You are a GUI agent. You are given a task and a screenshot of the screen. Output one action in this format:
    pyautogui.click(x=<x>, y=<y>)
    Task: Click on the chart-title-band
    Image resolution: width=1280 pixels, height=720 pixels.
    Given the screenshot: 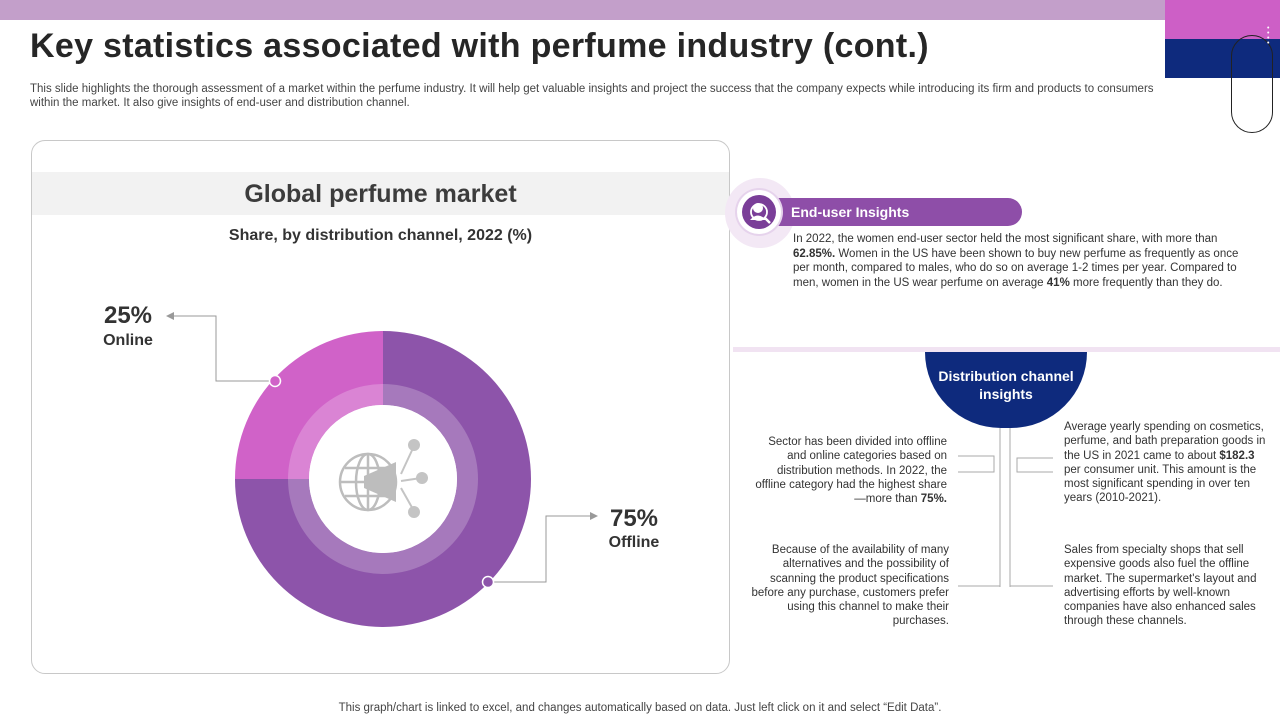 What is the action you would take?
    pyautogui.click(x=380, y=193)
    